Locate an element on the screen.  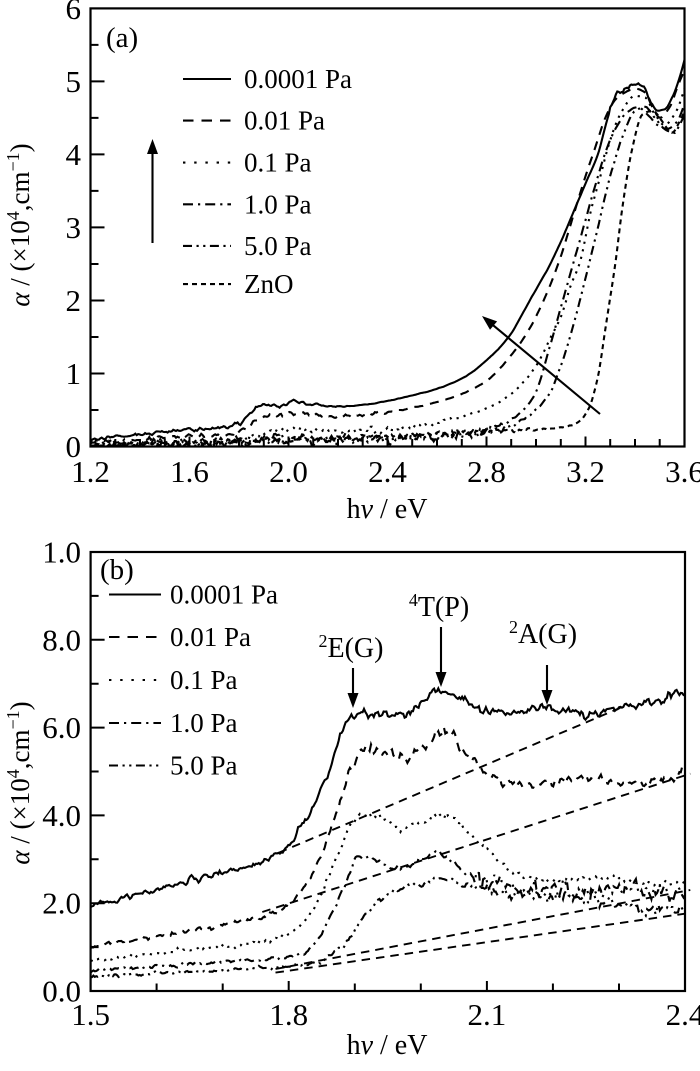
svg-text: ZnO is located at coordinates (269, 284).